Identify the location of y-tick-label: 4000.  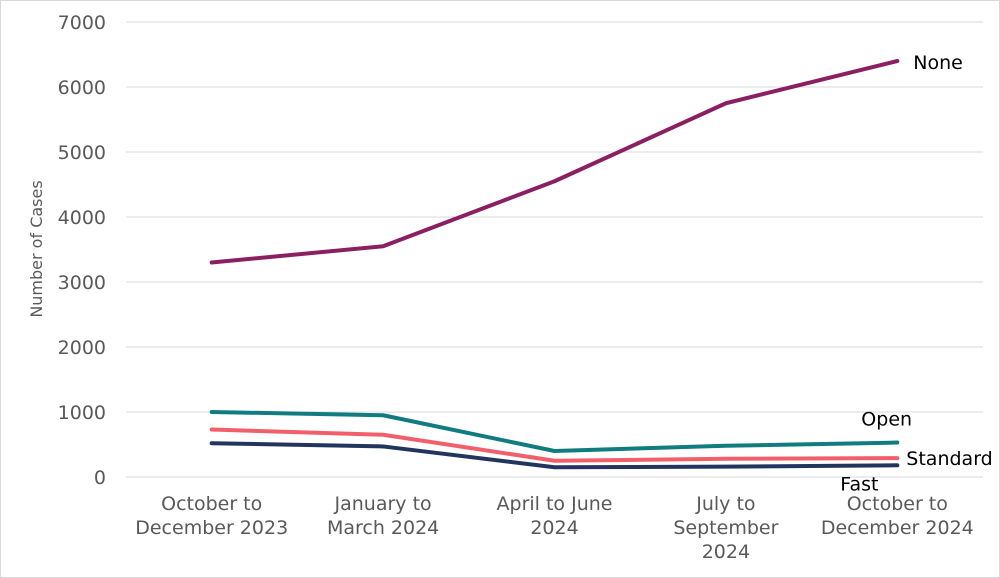
(82, 218).